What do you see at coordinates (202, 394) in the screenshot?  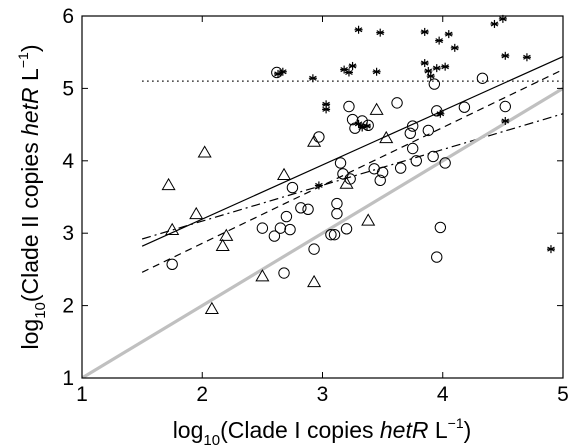 I see `x-tick-label: 2` at bounding box center [202, 394].